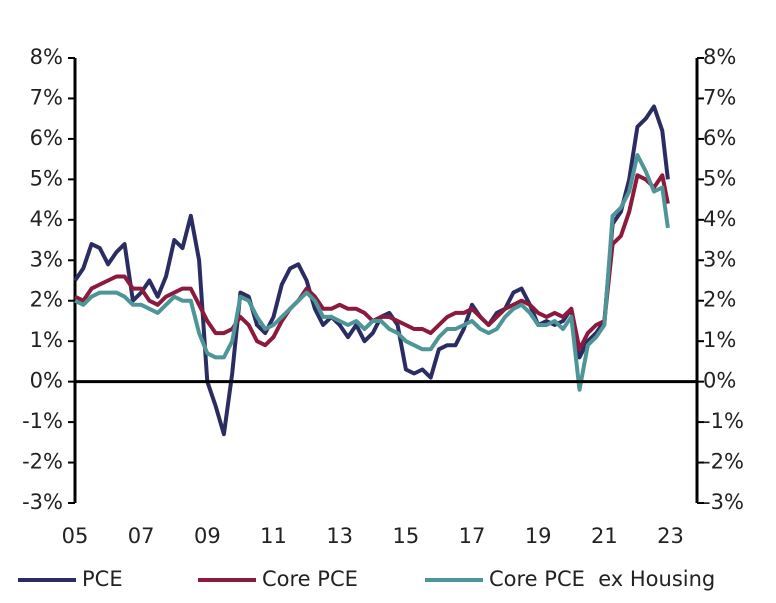 This screenshot has width=776, height=603. Describe the element at coordinates (141, 536) in the screenshot. I see `x-tick-label: 07` at that location.